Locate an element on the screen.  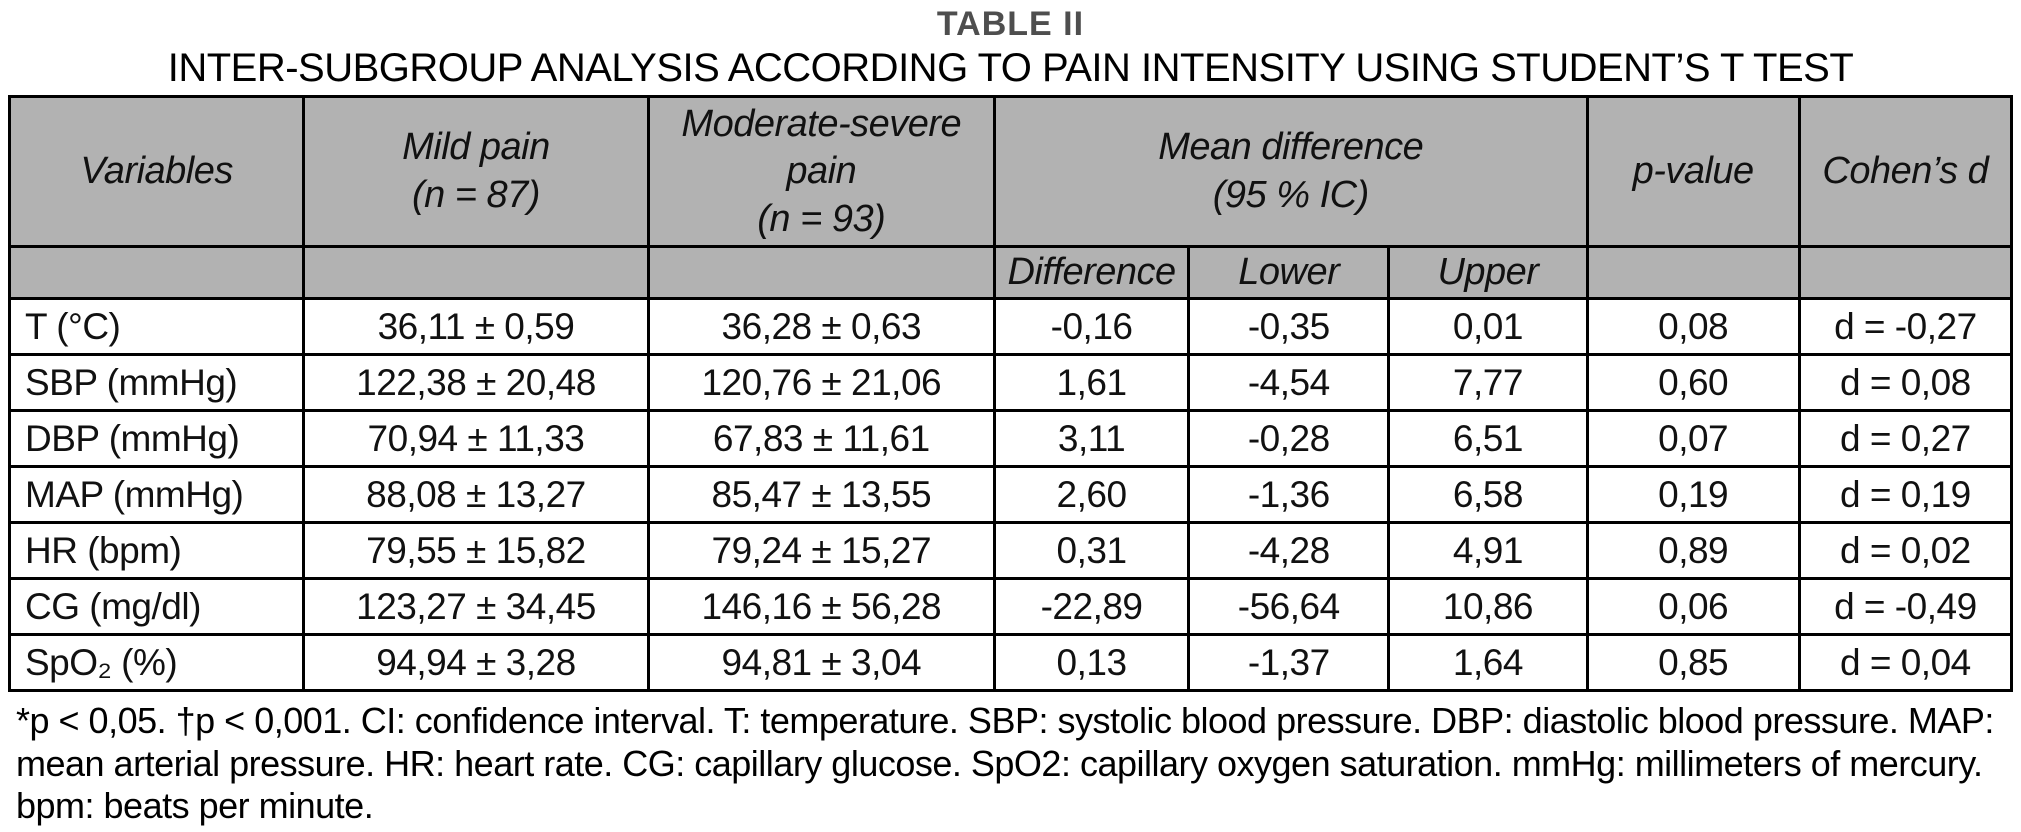
lower-value: -56,64 is located at coordinates (1289, 607).